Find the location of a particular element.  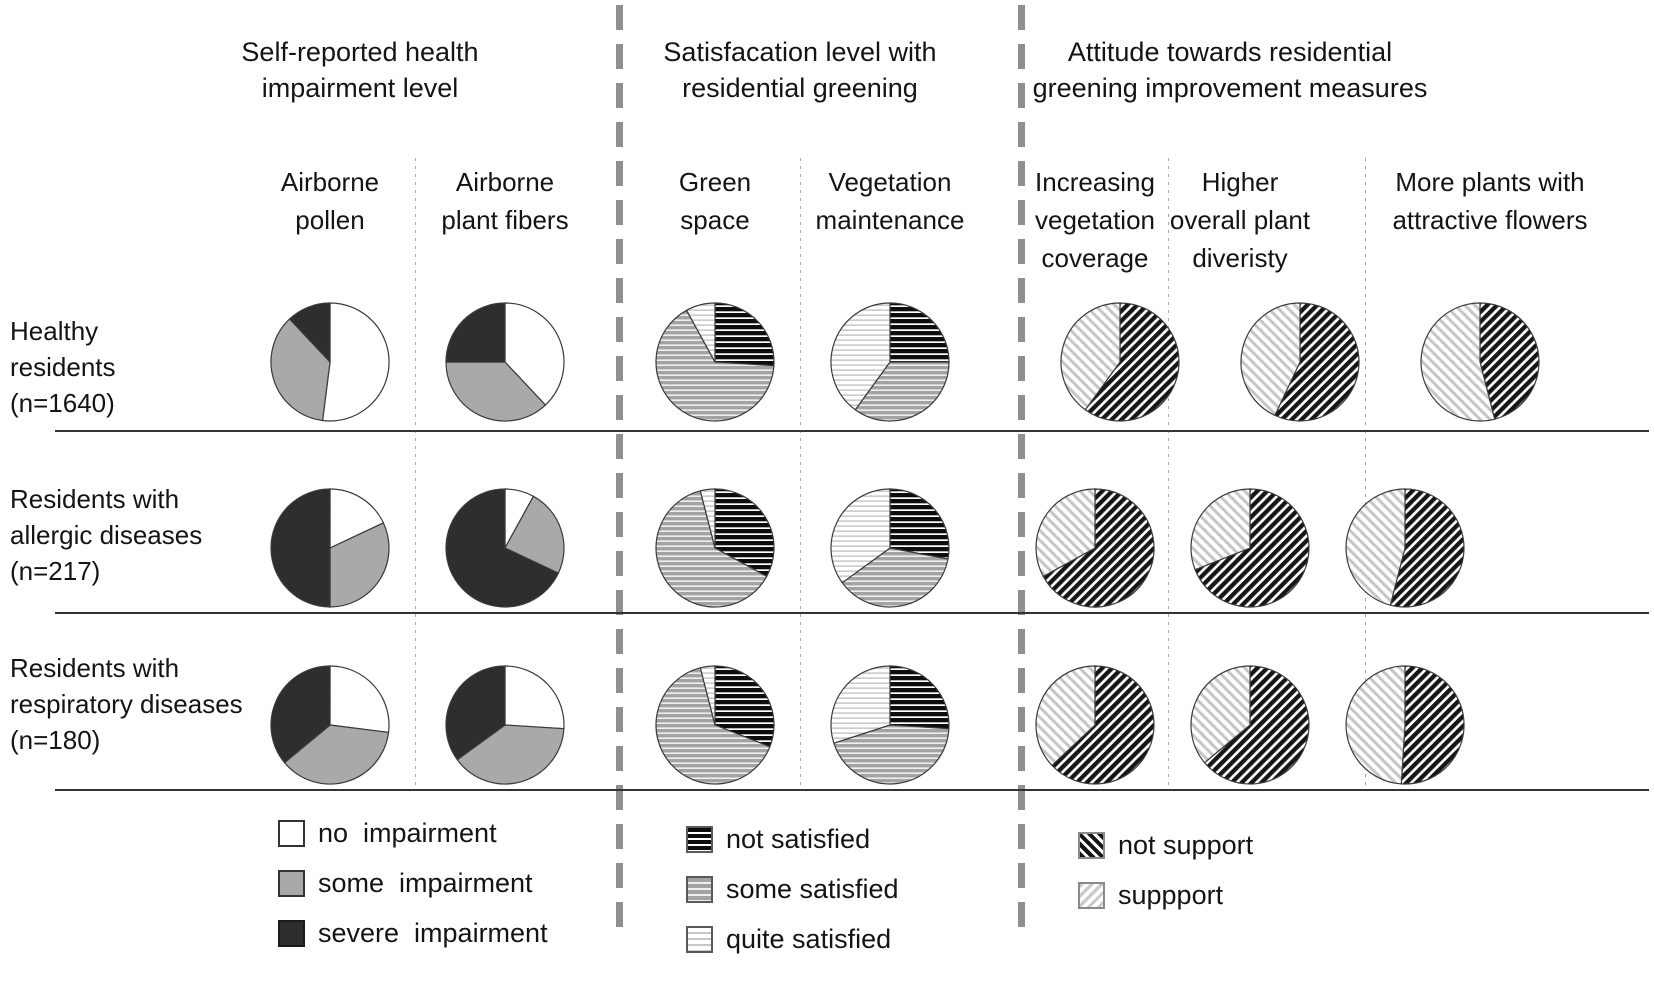

legend-swatch-not-support is located at coordinates (1091, 845).